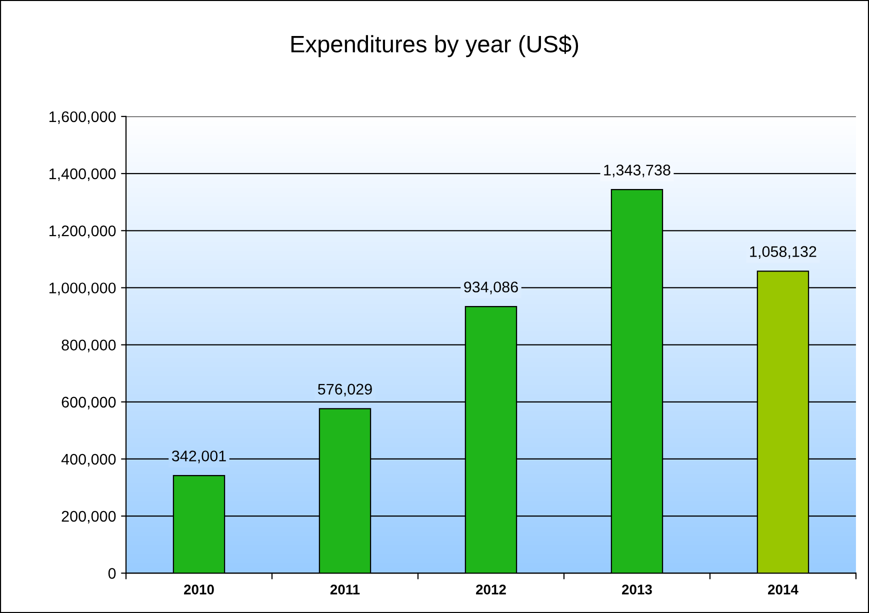  Describe the element at coordinates (491, 589) in the screenshot. I see `x-tick-label: 2012` at that location.